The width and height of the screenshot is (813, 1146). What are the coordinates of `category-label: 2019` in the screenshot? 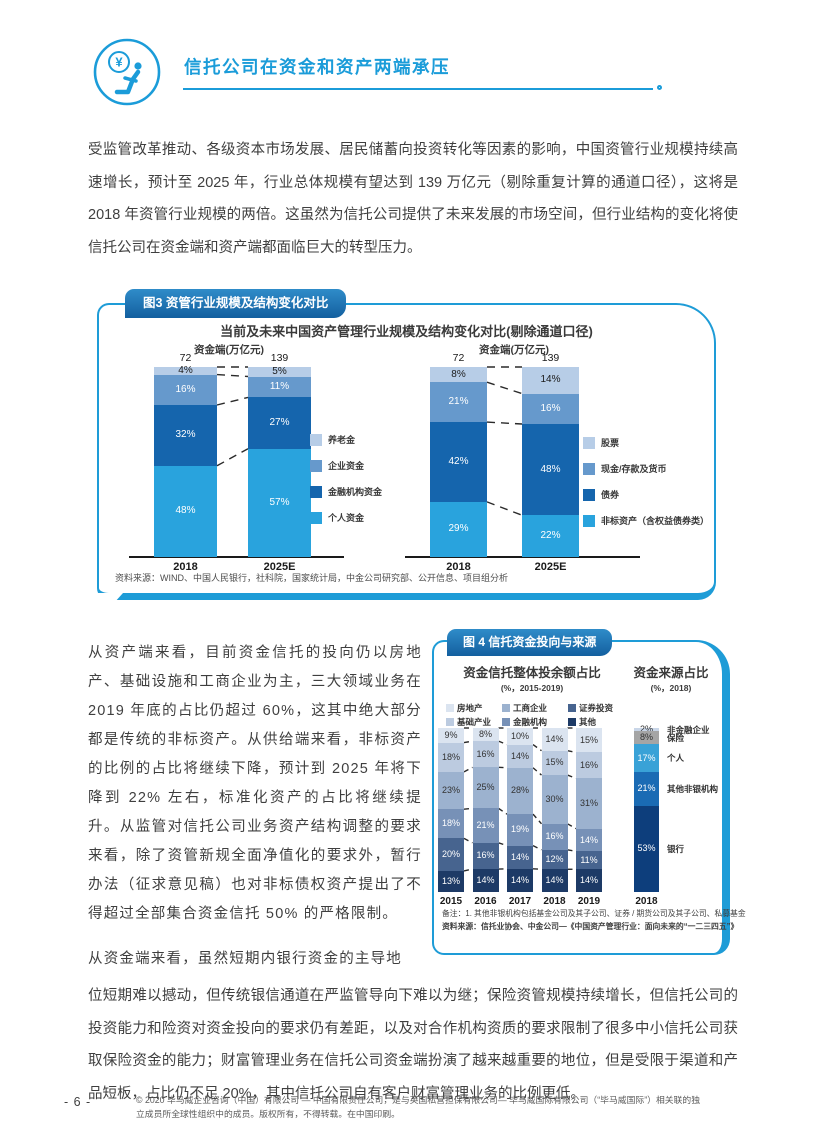 It's located at (589, 901).